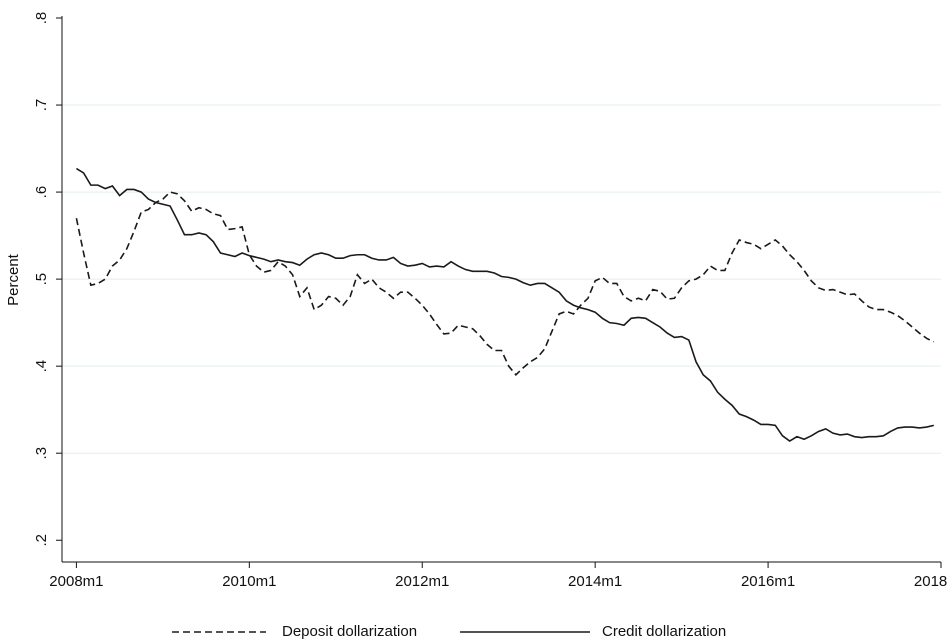  Describe the element at coordinates (349, 631) in the screenshot. I see `legend-label: Deposit dollarization` at that location.